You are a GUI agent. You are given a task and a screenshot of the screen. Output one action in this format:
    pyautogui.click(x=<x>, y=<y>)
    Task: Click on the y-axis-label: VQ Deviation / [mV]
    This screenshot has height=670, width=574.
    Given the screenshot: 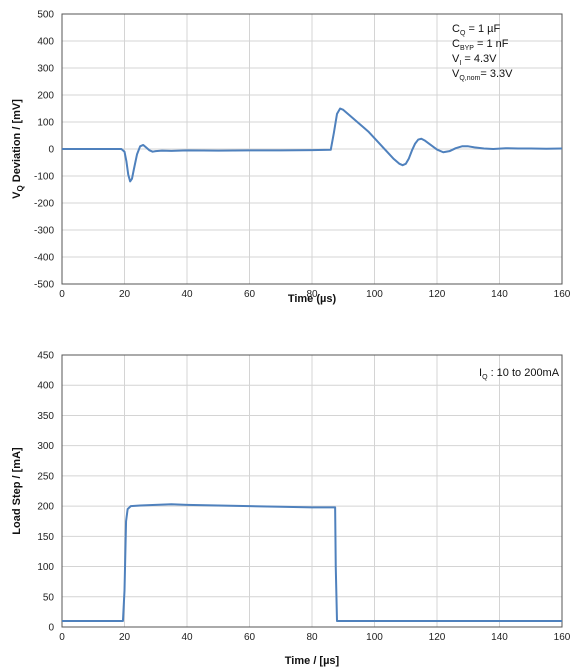 What is the action you would take?
    pyautogui.click(x=18, y=149)
    